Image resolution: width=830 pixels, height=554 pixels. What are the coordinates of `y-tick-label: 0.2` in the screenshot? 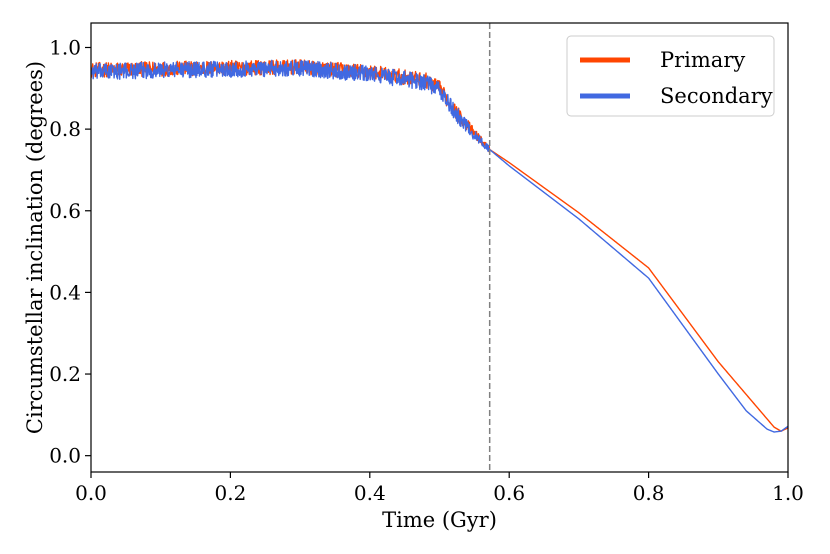 It's located at (65, 374).